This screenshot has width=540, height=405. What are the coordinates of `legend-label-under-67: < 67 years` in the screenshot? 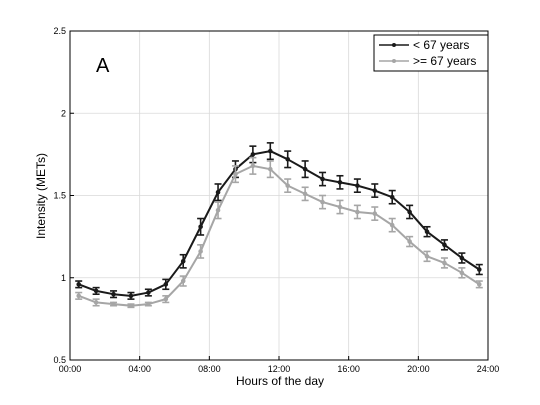 It's located at (441, 45).